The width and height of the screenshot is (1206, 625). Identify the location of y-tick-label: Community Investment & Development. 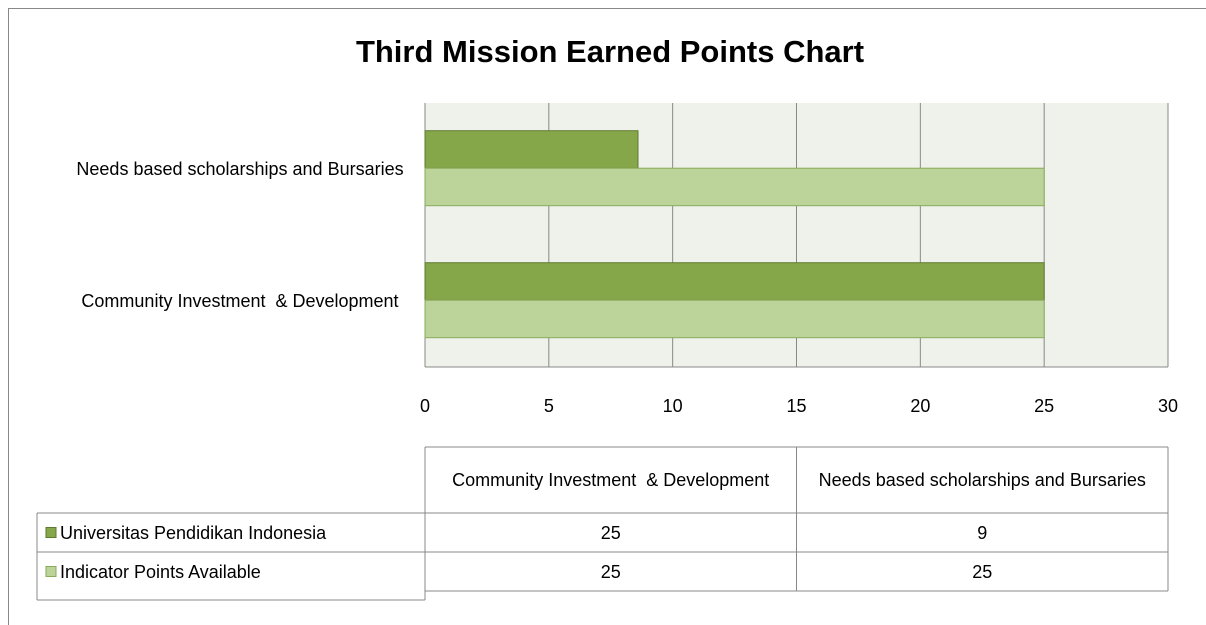
(240, 301).